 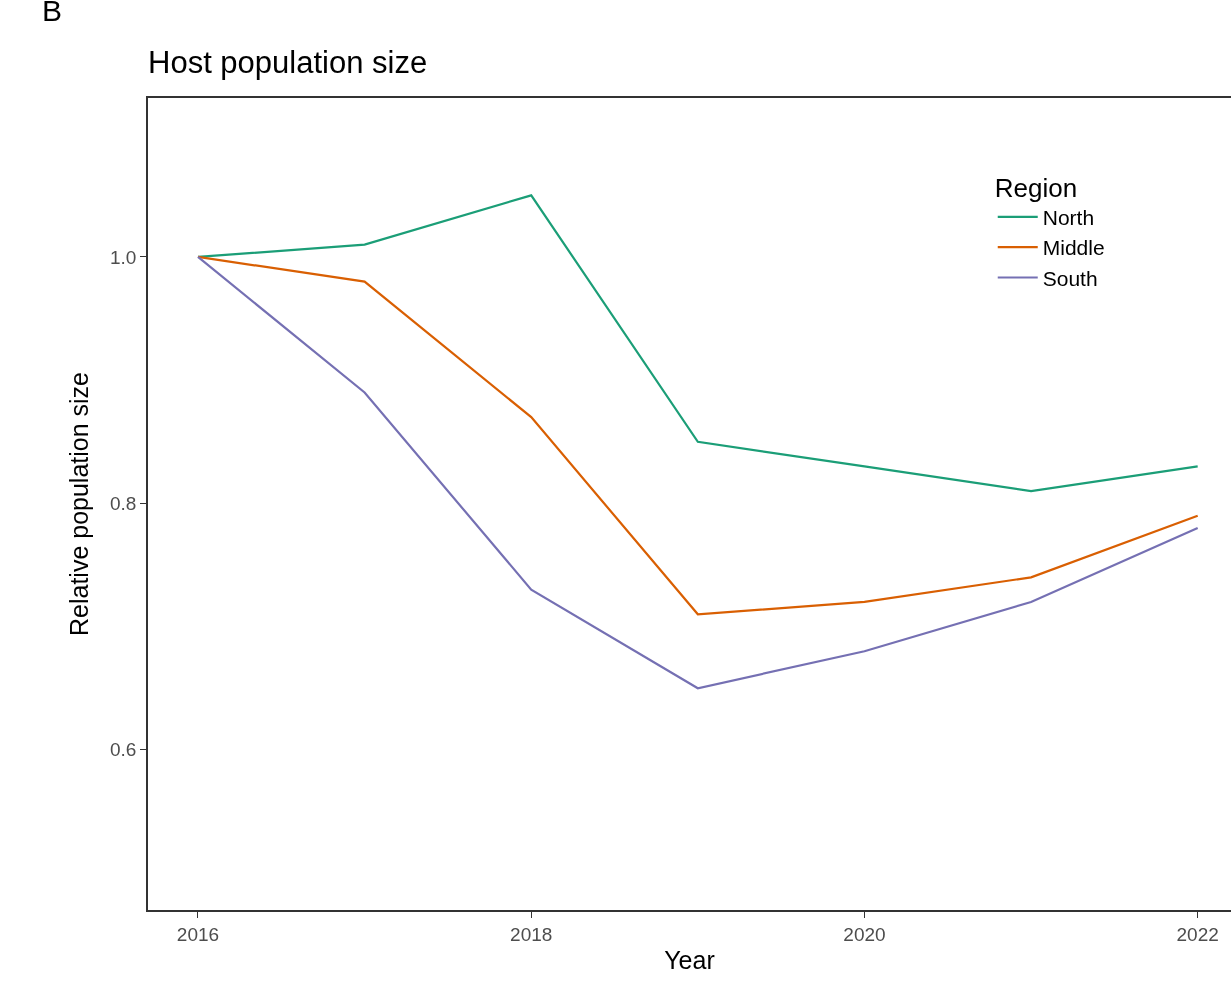 I want to click on legend-title: Region, so click(x=1036, y=187).